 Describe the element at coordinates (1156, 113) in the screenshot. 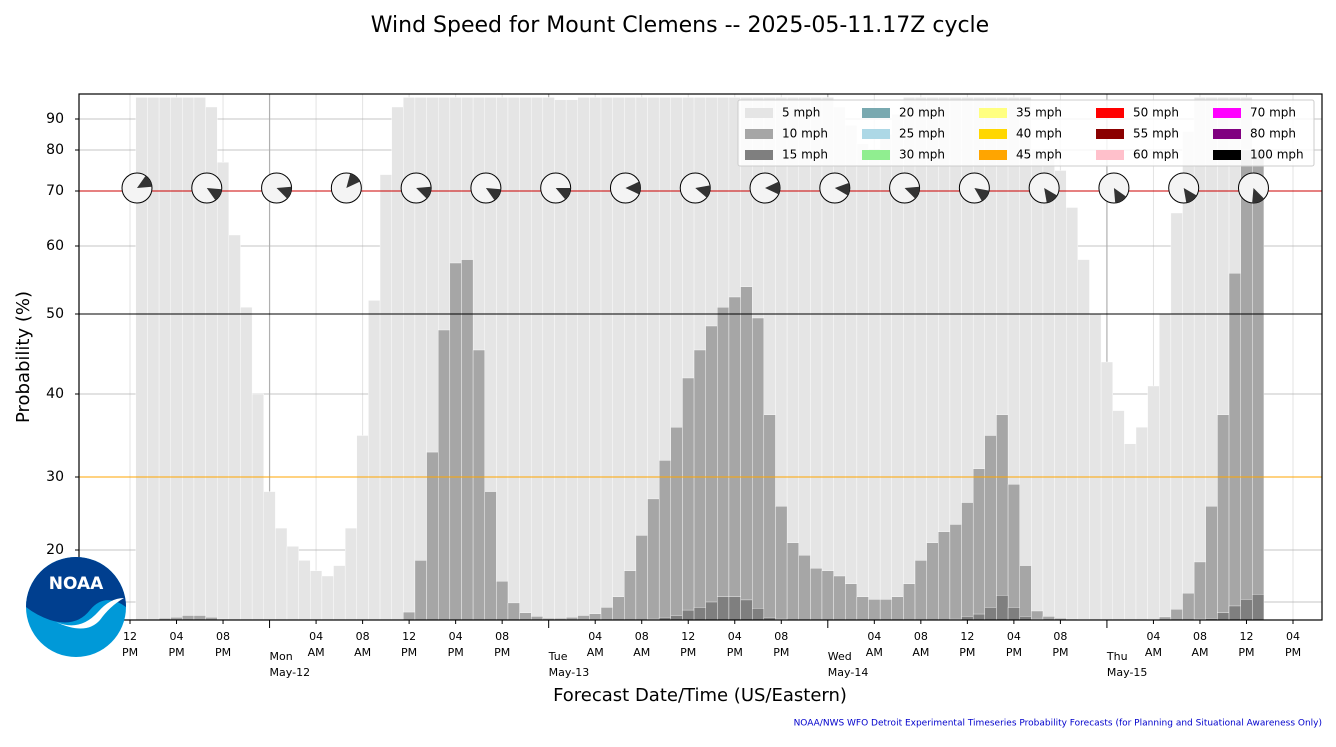

I see `legend-label: 50 mph` at that location.